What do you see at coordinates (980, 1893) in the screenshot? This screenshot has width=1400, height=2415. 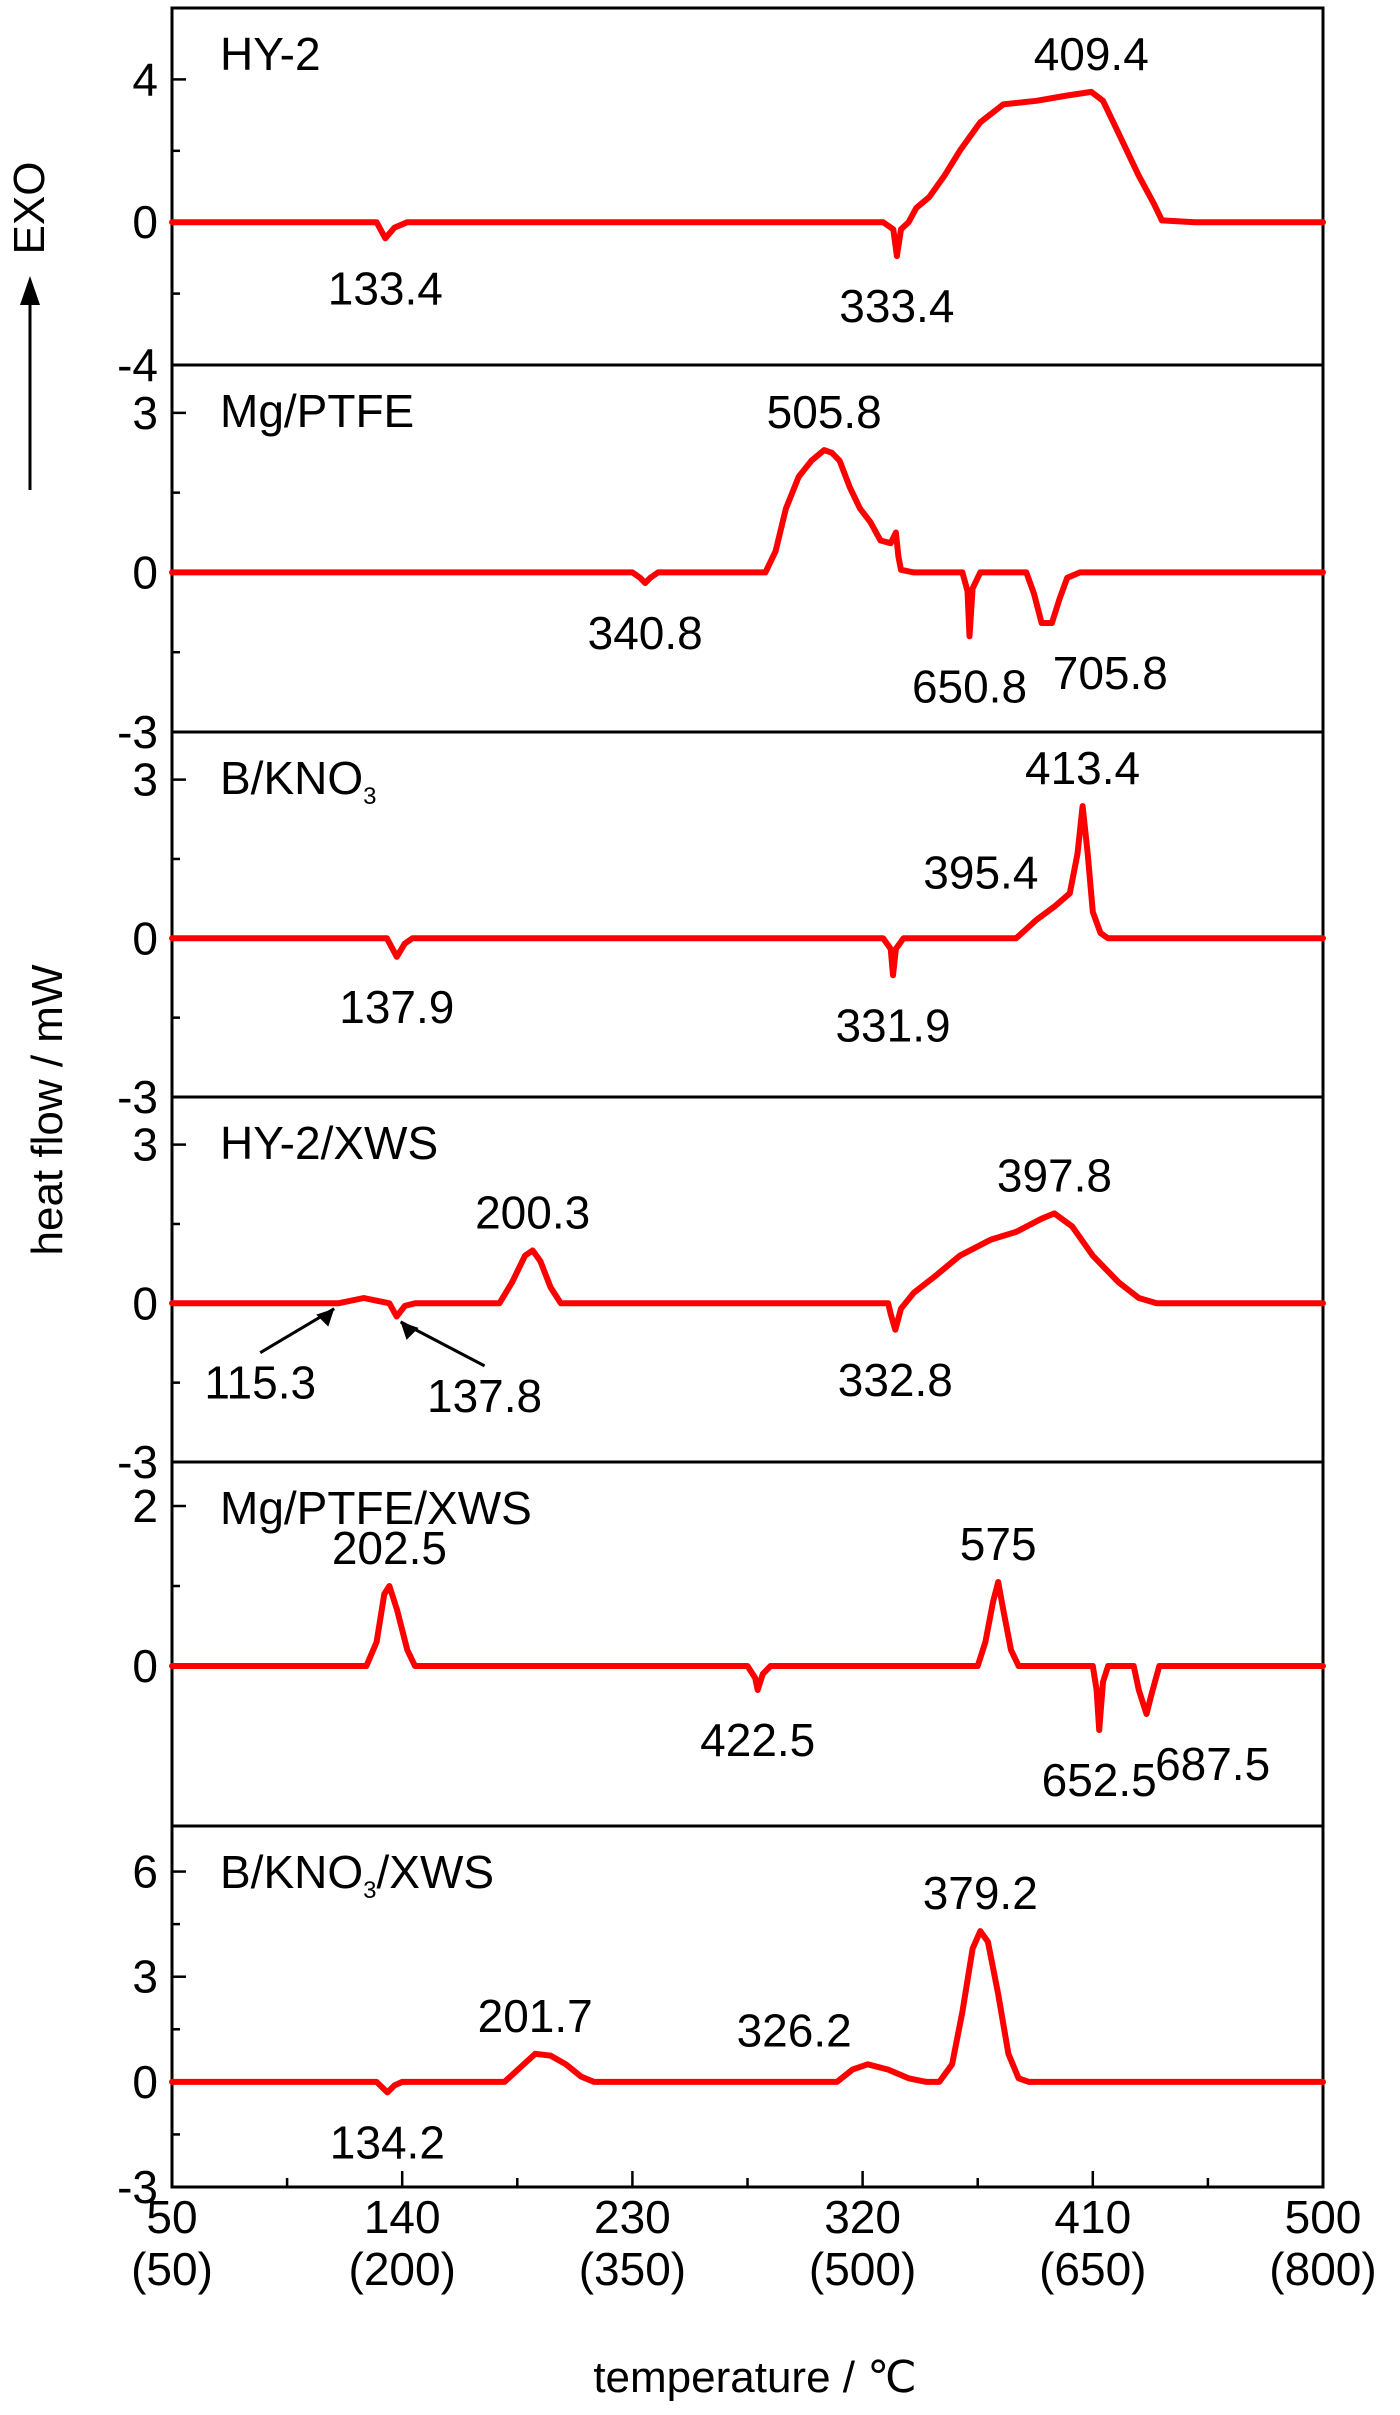 I see `peak-label: 379.2` at bounding box center [980, 1893].